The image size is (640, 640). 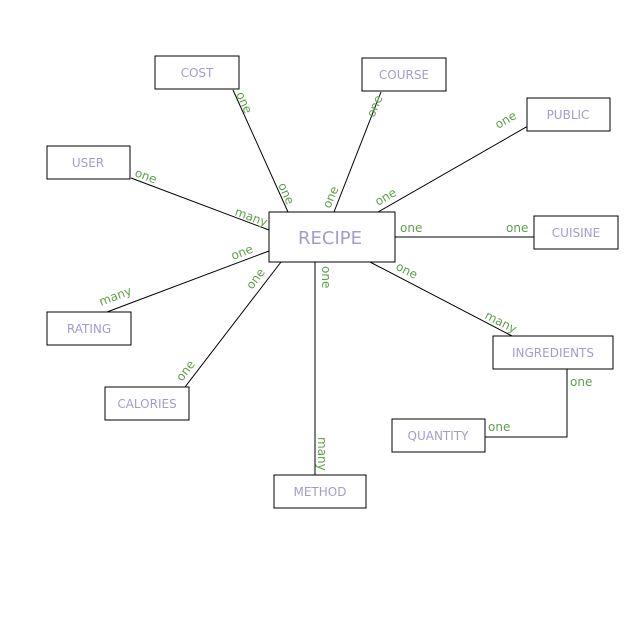 I want to click on entity-quantity-label: QUANTITY, so click(x=439, y=436).